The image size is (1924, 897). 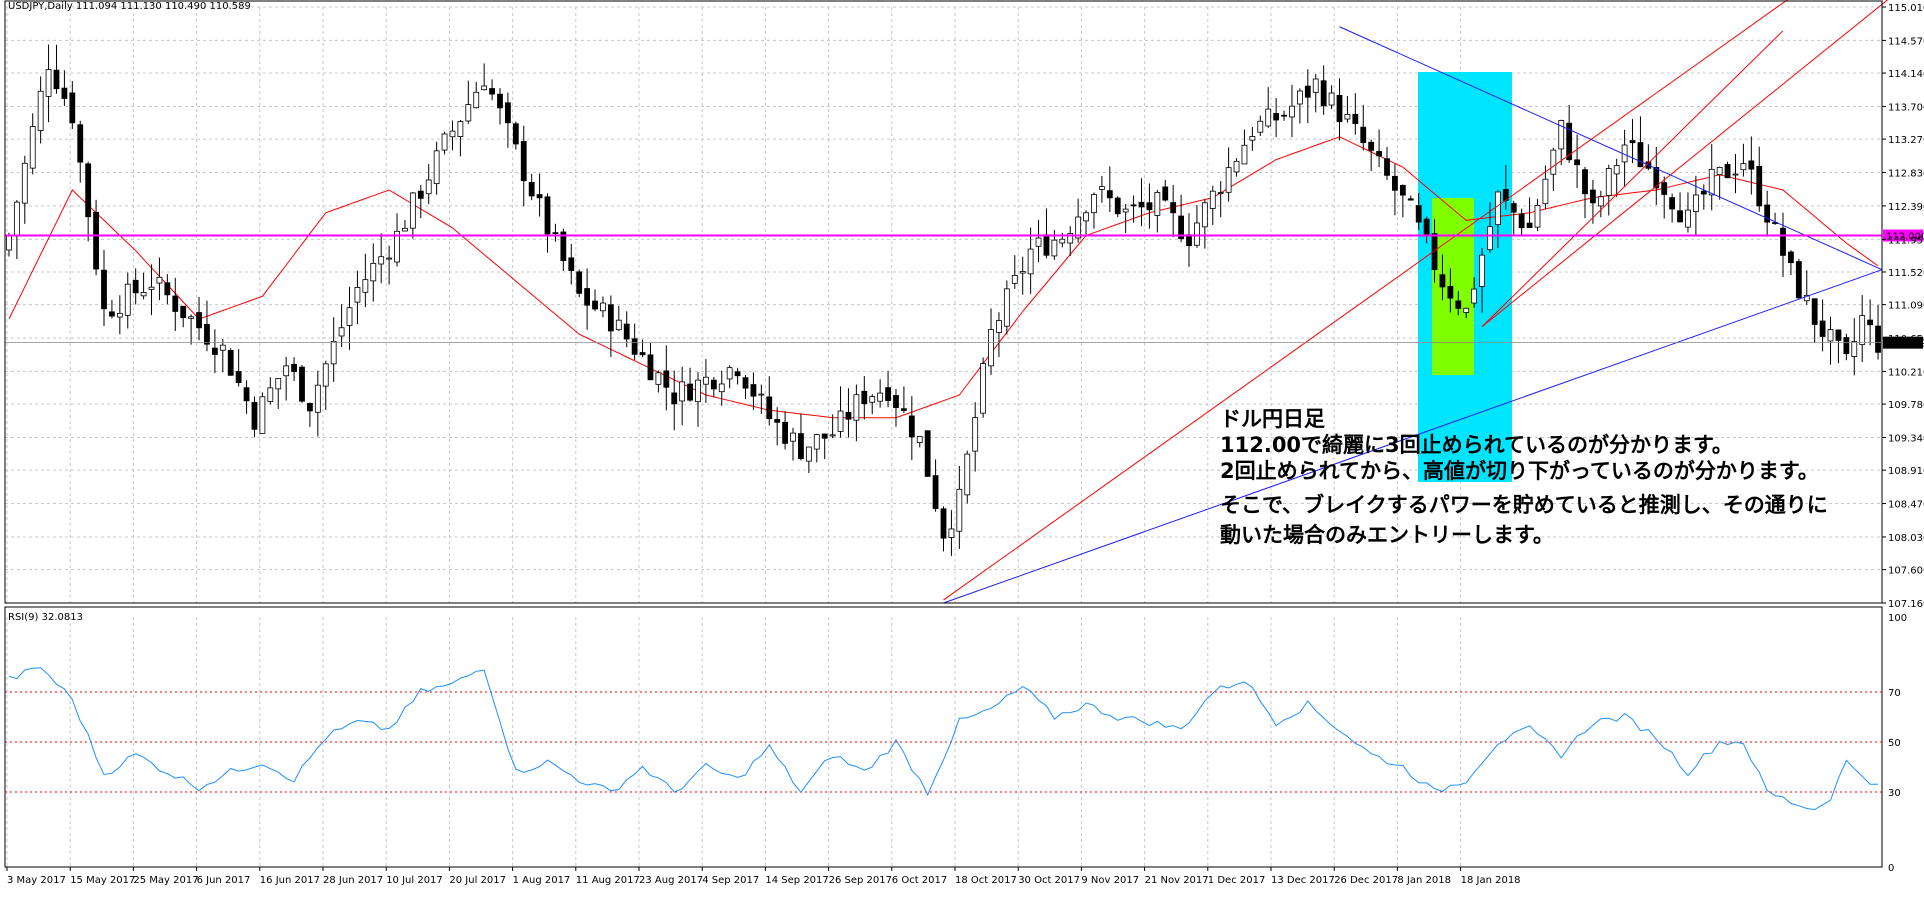 What do you see at coordinates (796, 880) in the screenshot?
I see `x-tick-label: 14 Sep 2017` at bounding box center [796, 880].